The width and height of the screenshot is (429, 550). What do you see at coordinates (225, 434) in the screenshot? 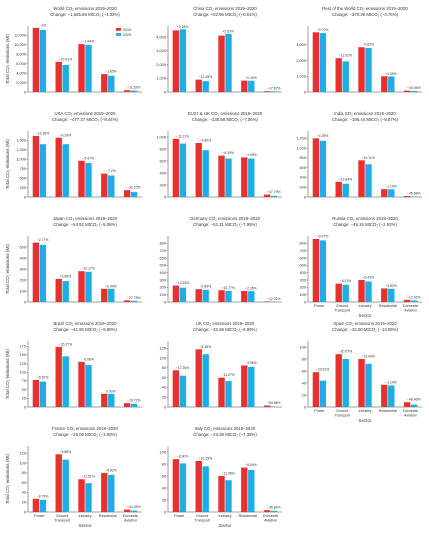
I see `subplot-subtitle: Change: −23.38 MtCO₂ (−7.39%)` at bounding box center [225, 434].